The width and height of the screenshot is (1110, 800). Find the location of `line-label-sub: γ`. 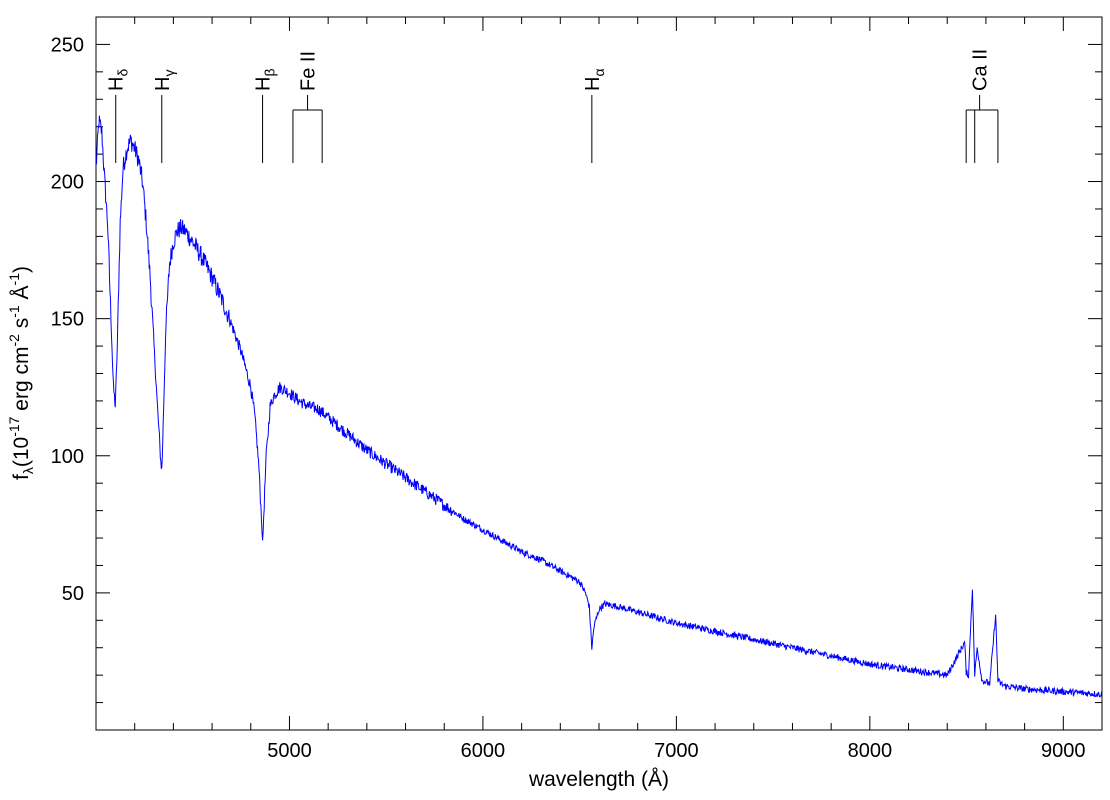

line-label-sub: γ is located at coordinates (169, 73).